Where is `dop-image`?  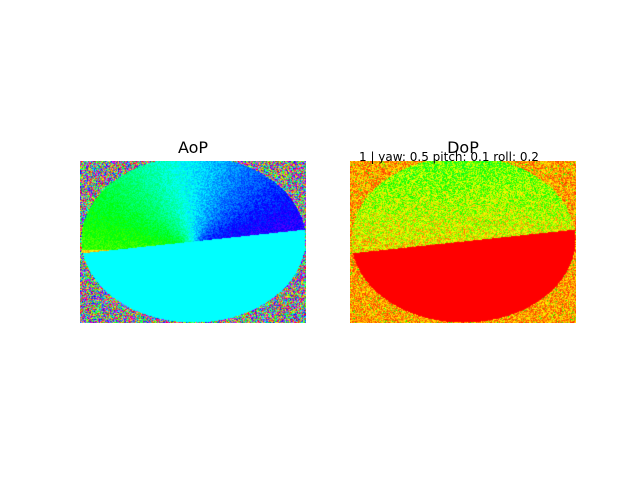
dop-image is located at coordinates (463, 242).